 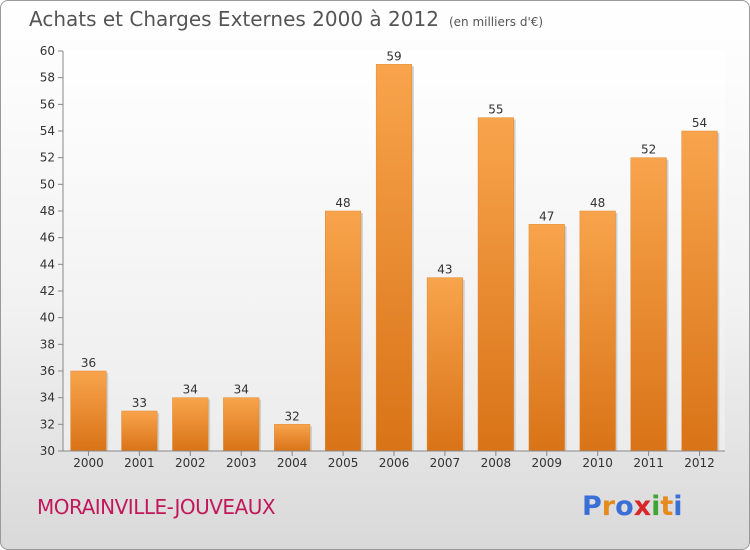 What do you see at coordinates (597, 463) in the screenshot?
I see `x-tick-label: 2010` at bounding box center [597, 463].